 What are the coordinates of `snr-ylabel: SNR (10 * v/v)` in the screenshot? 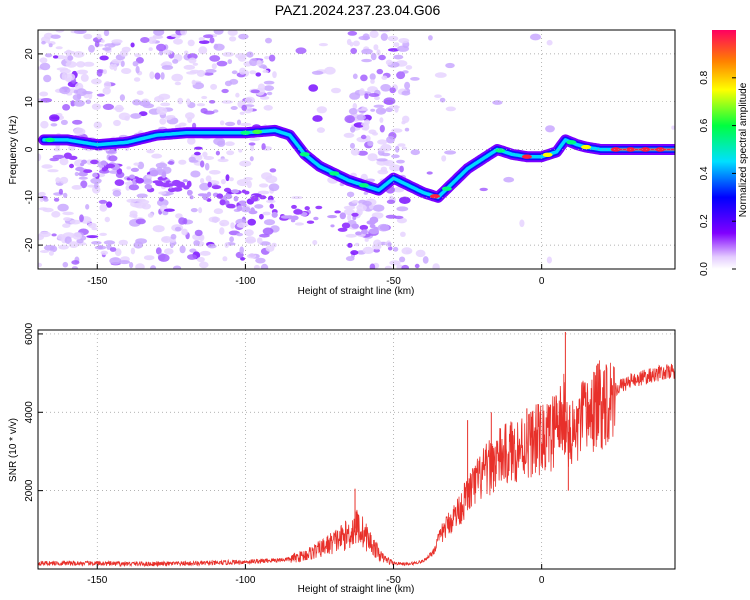 It's located at (13, 450).